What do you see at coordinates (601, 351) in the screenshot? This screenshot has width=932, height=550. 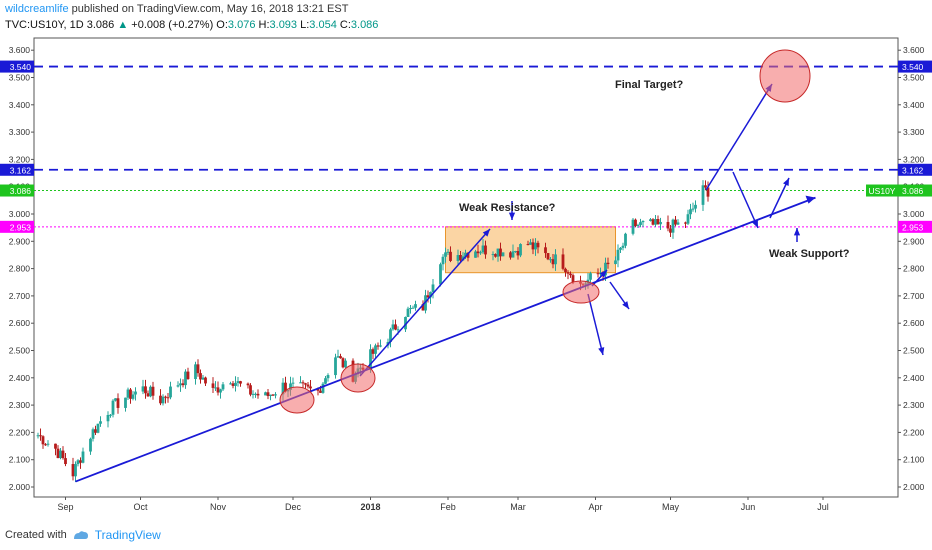 I see `breakdown-arrow-1-head` at bounding box center [601, 351].